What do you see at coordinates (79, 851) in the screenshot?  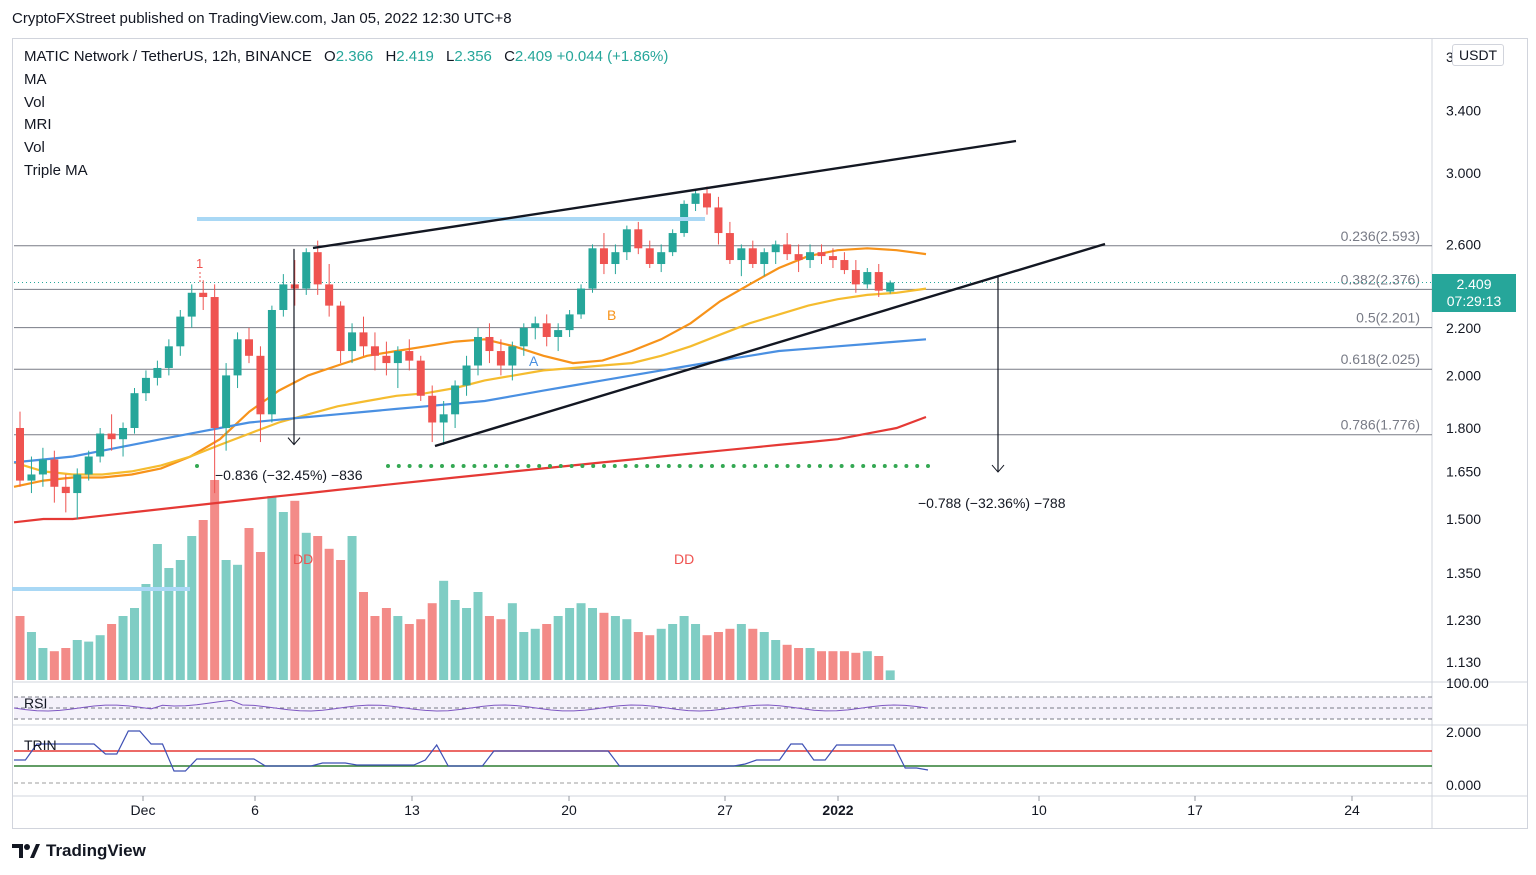 I see `tradingview-brand: TradingView` at bounding box center [79, 851].